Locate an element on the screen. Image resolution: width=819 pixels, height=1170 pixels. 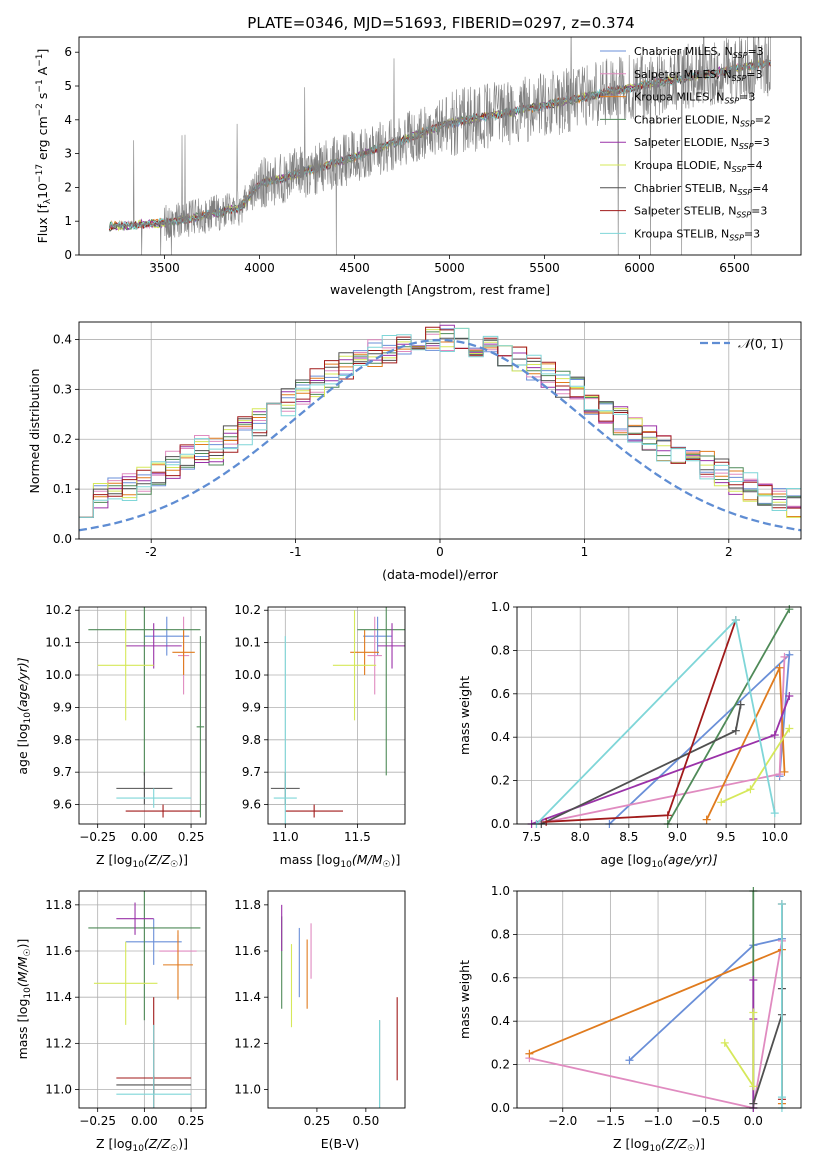
x-tick-label: 0.50 is located at coordinates (365, 1121).